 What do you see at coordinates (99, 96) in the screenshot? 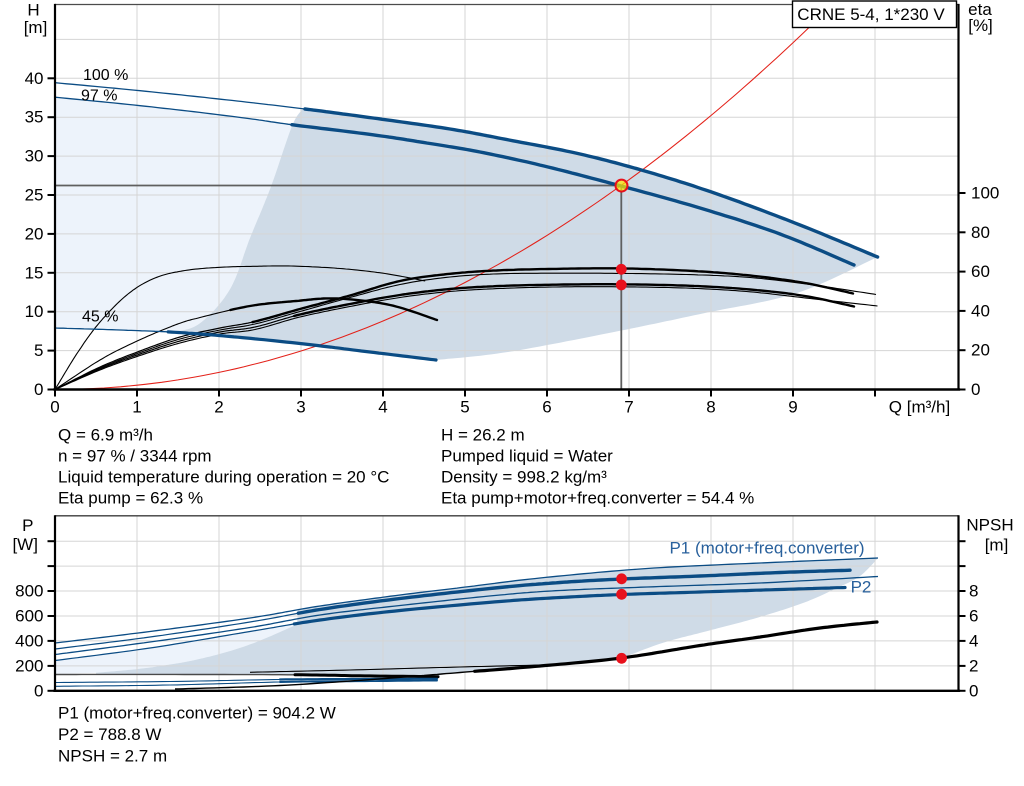
I see `svg-text: 97 %` at bounding box center [99, 96].